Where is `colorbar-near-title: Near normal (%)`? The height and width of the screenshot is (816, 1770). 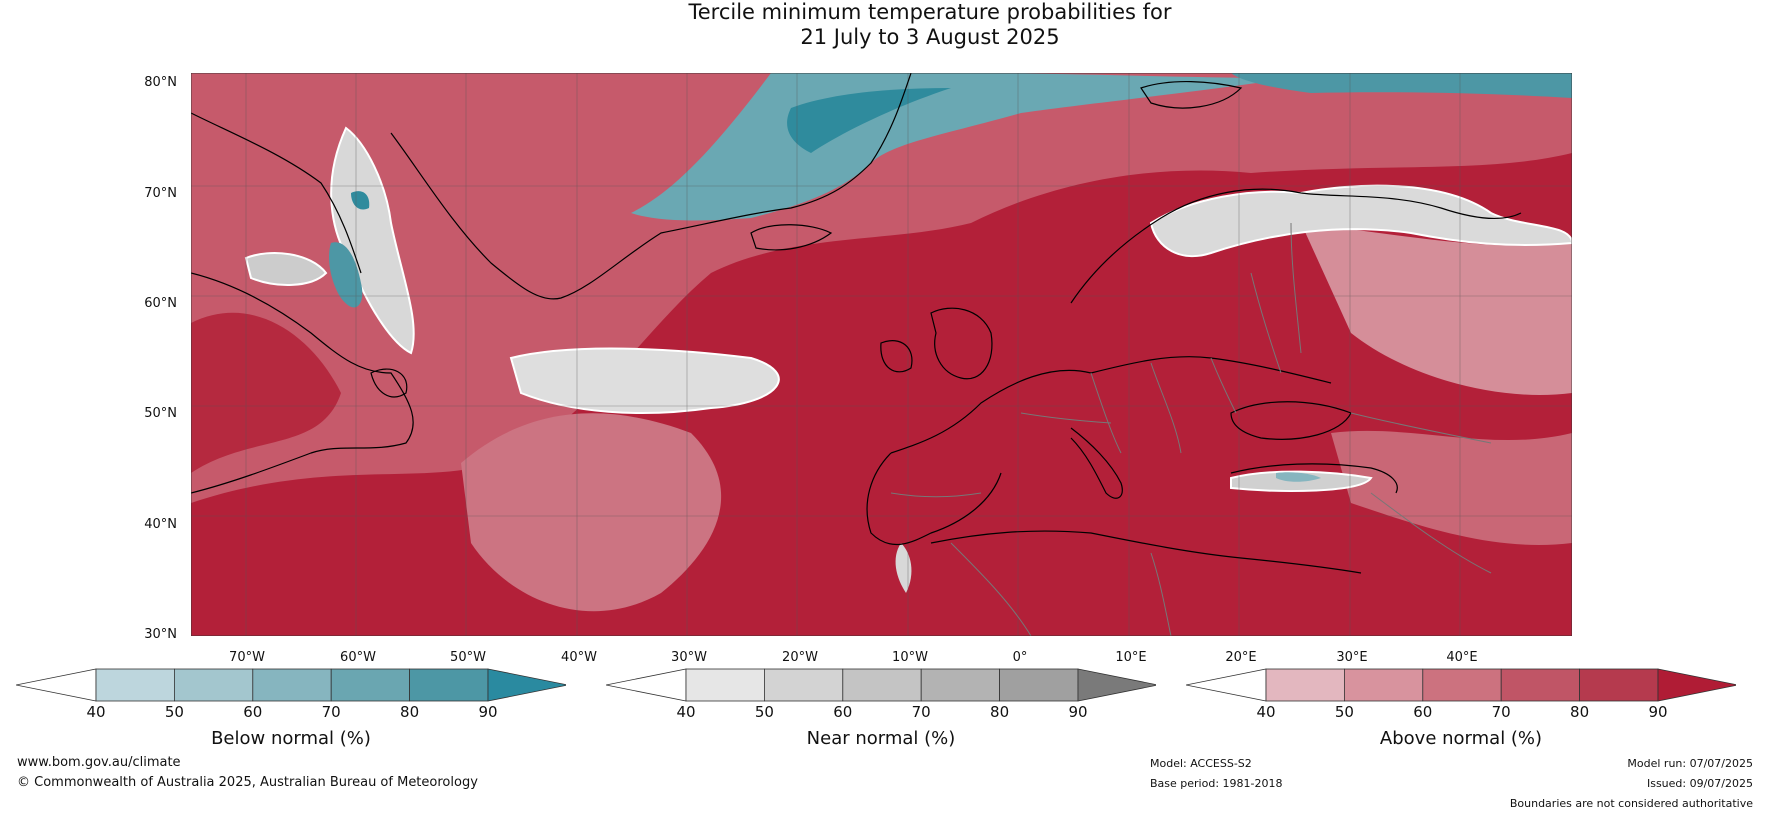
colorbar-near-title: Near normal (%) is located at coordinates (881, 738).